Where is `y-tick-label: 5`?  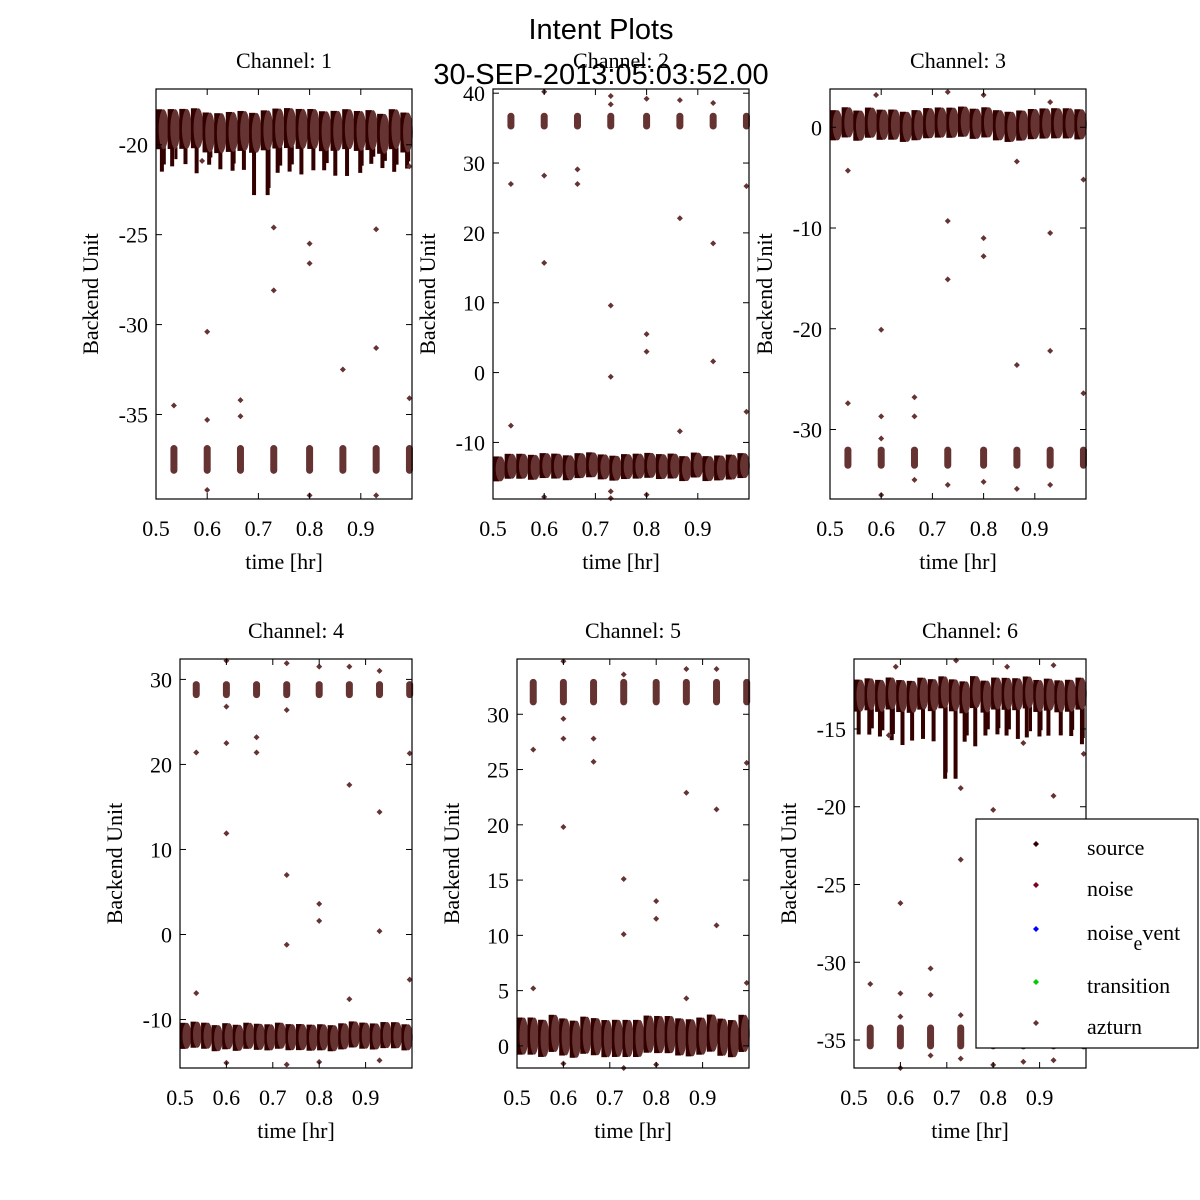
y-tick-label: 5 is located at coordinates (503, 991).